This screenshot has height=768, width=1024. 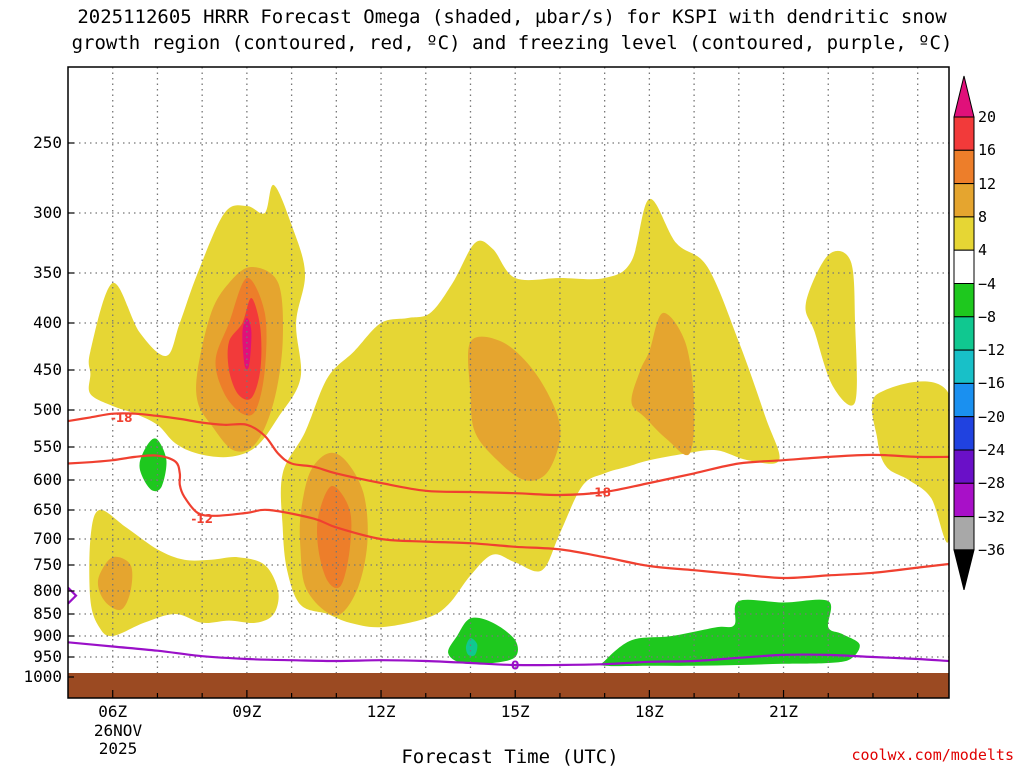 I want to click on xtick-label-21Z: 21Z, so click(x=783, y=711).